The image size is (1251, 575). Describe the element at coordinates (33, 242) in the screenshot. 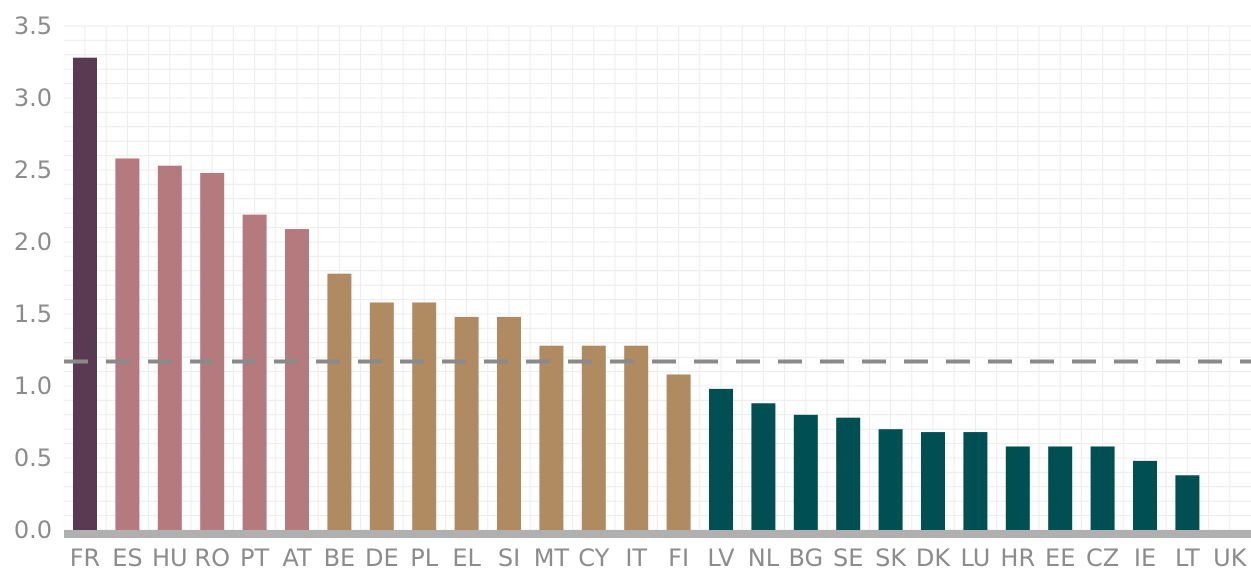

I see `y-tick-label: 2.0` at that location.